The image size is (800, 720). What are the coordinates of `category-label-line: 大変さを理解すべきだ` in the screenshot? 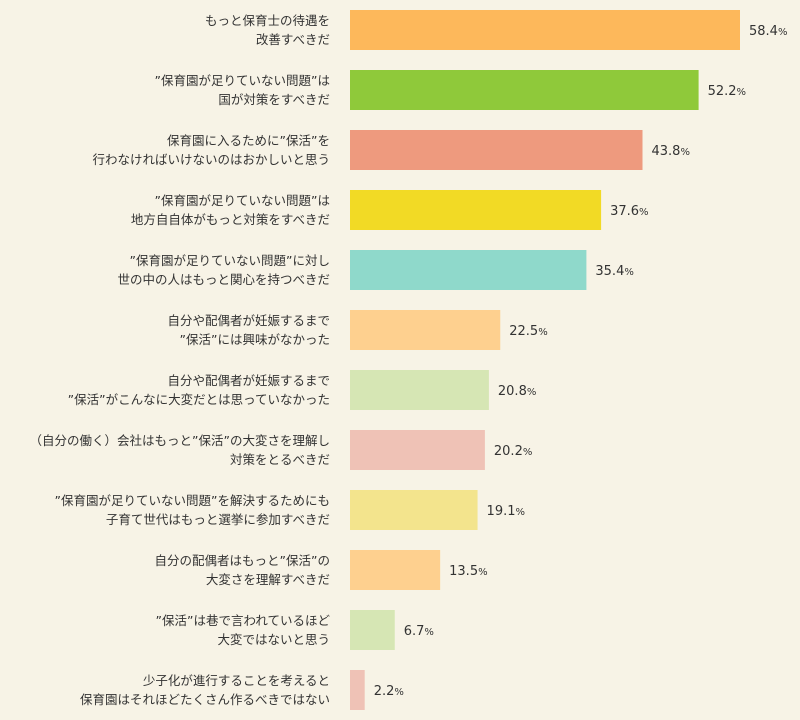 It's located at (268, 579).